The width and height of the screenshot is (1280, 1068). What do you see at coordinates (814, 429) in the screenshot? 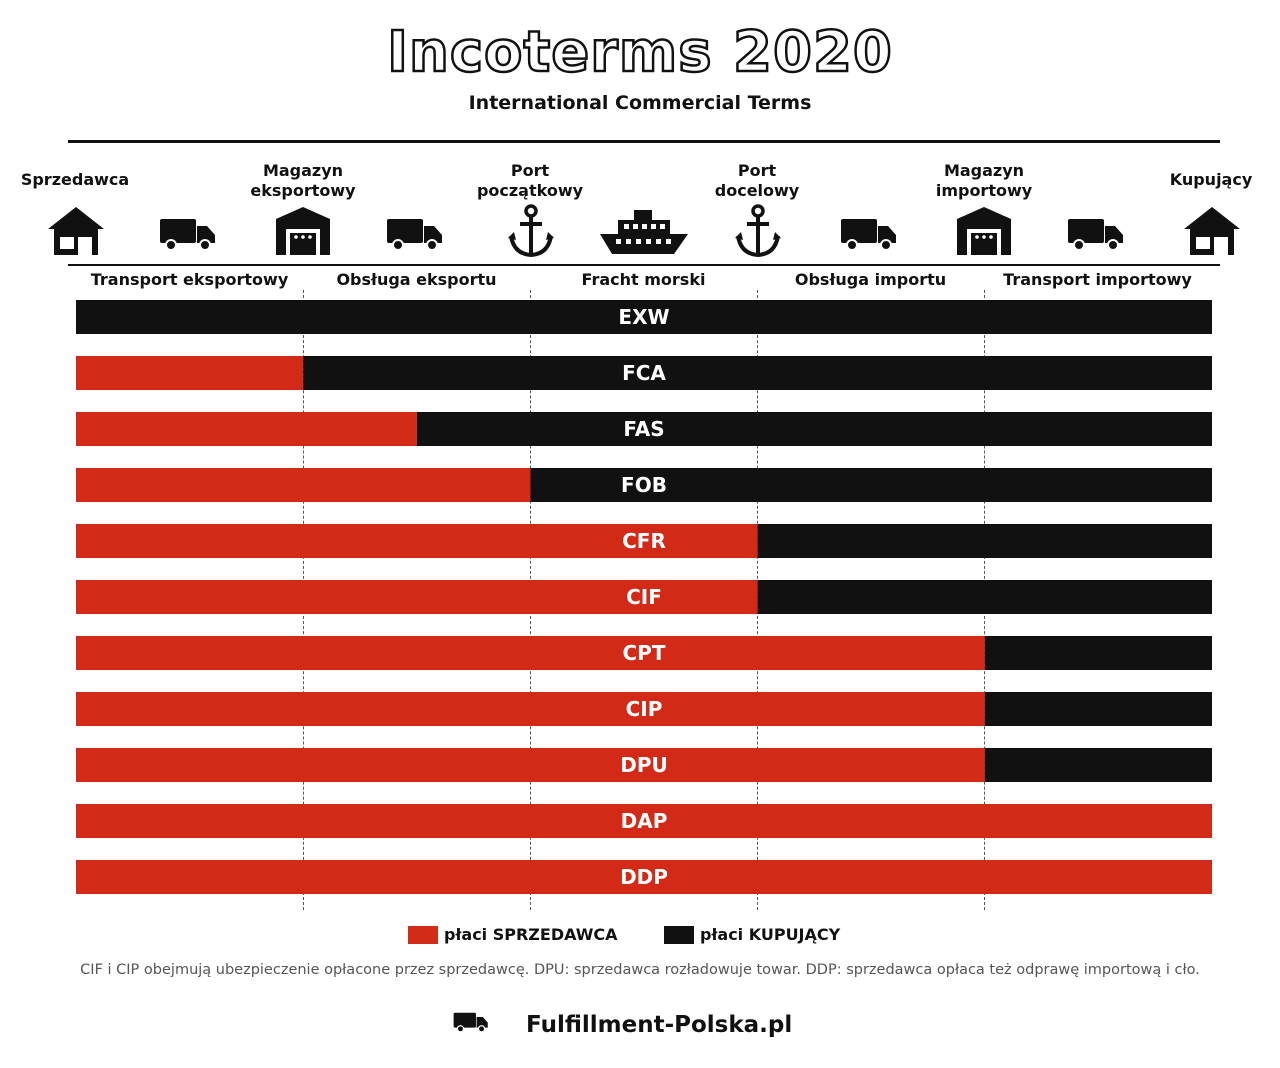
I see `bar-buyer-fas` at bounding box center [814, 429].